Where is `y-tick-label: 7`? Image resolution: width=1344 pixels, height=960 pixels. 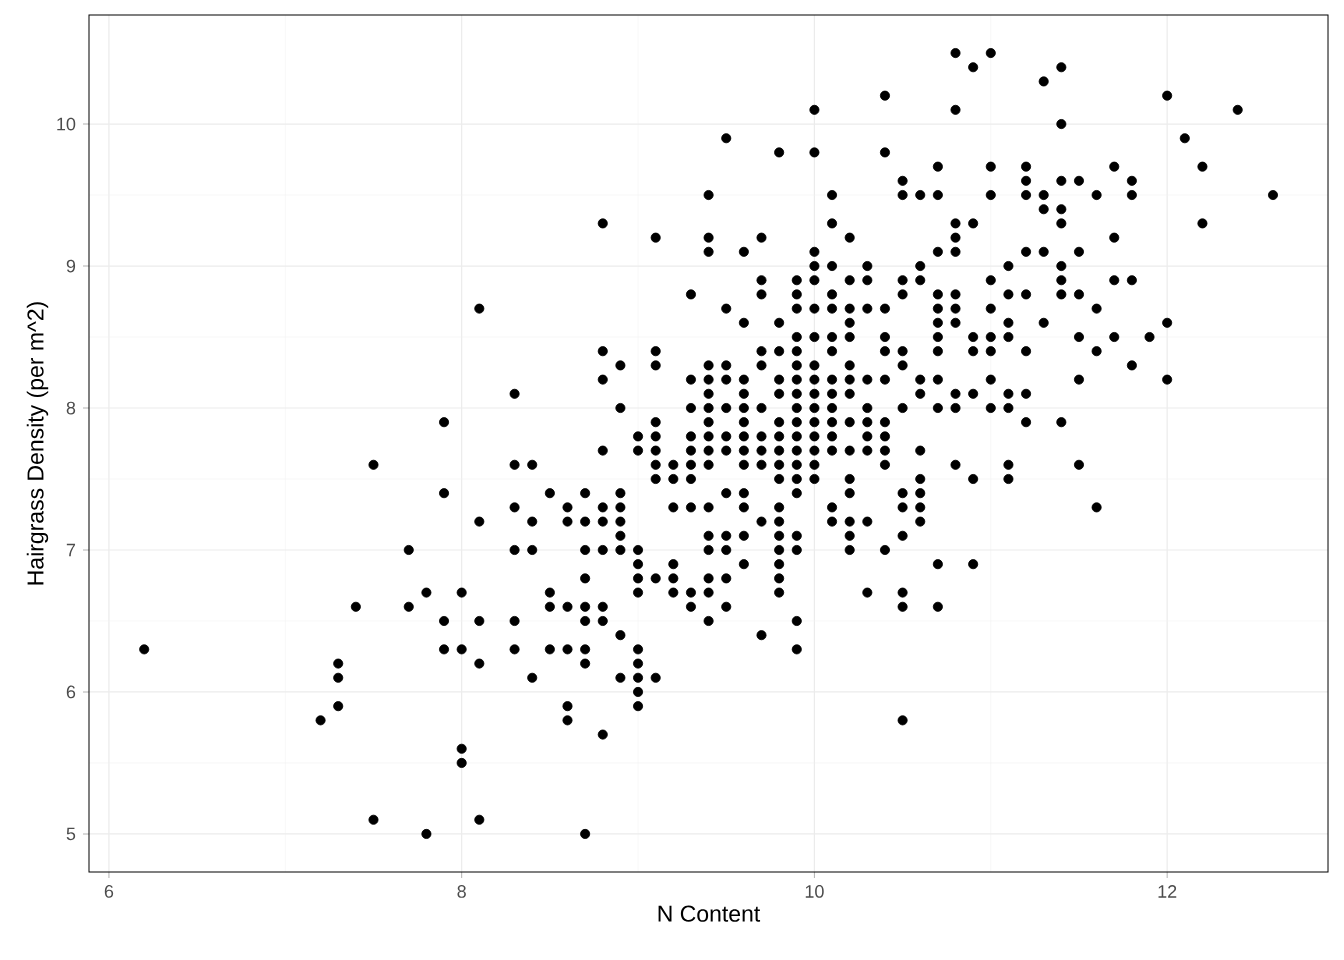 y-tick-label: 7 is located at coordinates (71, 550).